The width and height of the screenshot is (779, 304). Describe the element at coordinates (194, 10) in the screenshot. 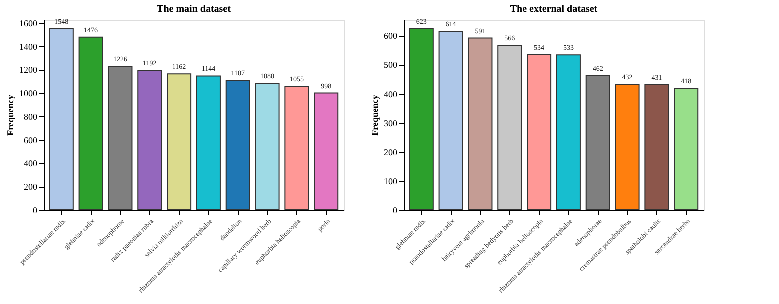

I see `chart-title: The main dataset` at that location.